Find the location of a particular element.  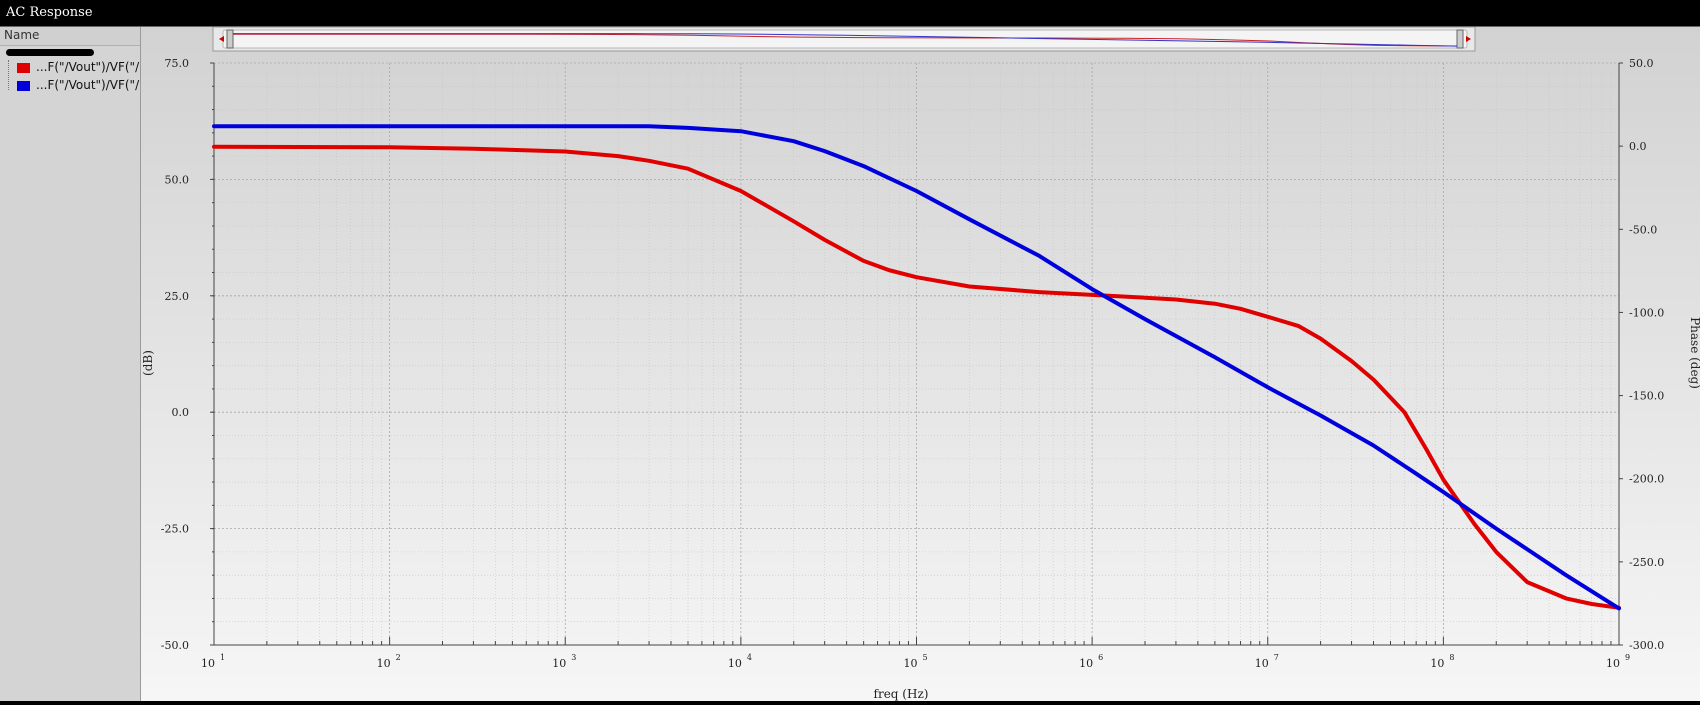

name-column-header: Name is located at coordinates (70, 36).